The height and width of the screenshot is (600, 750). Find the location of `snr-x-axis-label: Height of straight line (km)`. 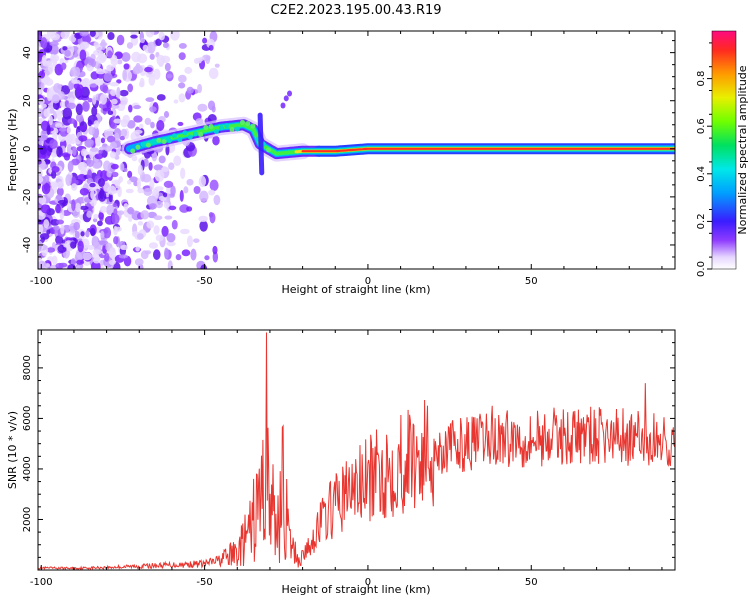

snr-x-axis-label: Height of straight line (km) is located at coordinates (355, 589).